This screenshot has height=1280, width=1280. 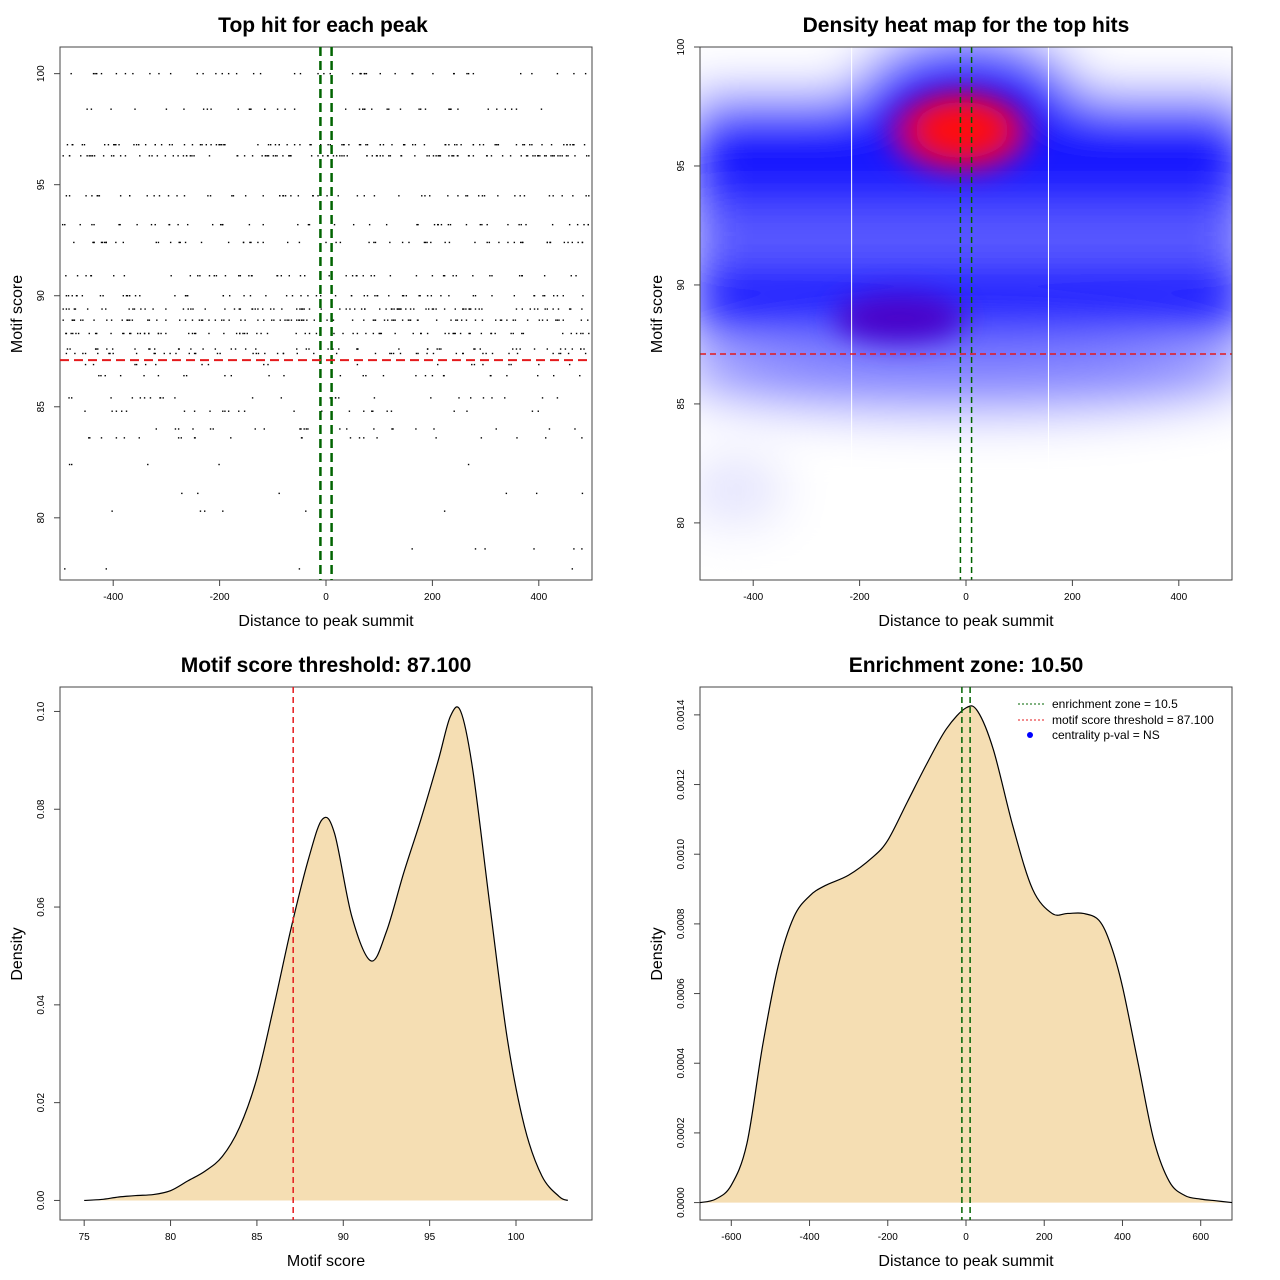 What do you see at coordinates (516, 1237) in the screenshot?
I see `x-tick-label: 100` at bounding box center [516, 1237].